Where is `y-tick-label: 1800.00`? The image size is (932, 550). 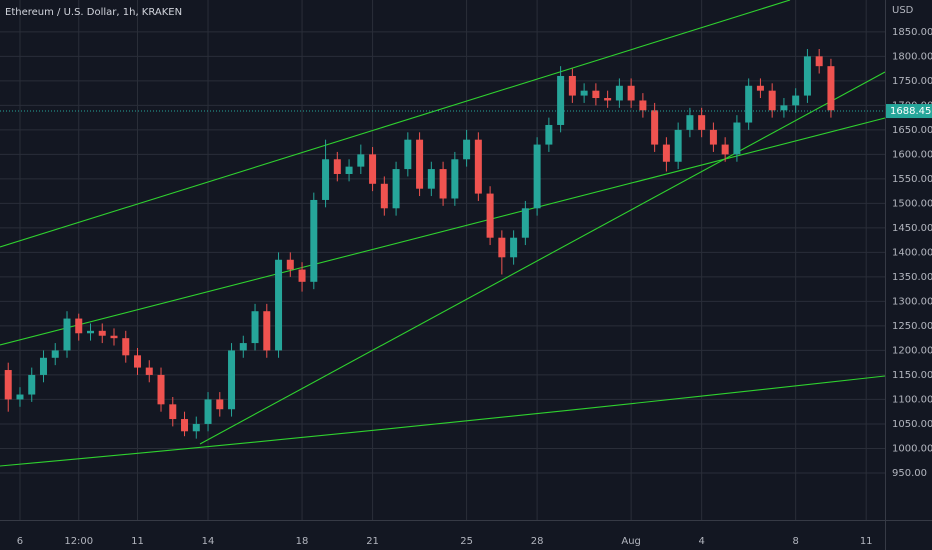 y-tick-label: 1800.00 is located at coordinates (912, 56).